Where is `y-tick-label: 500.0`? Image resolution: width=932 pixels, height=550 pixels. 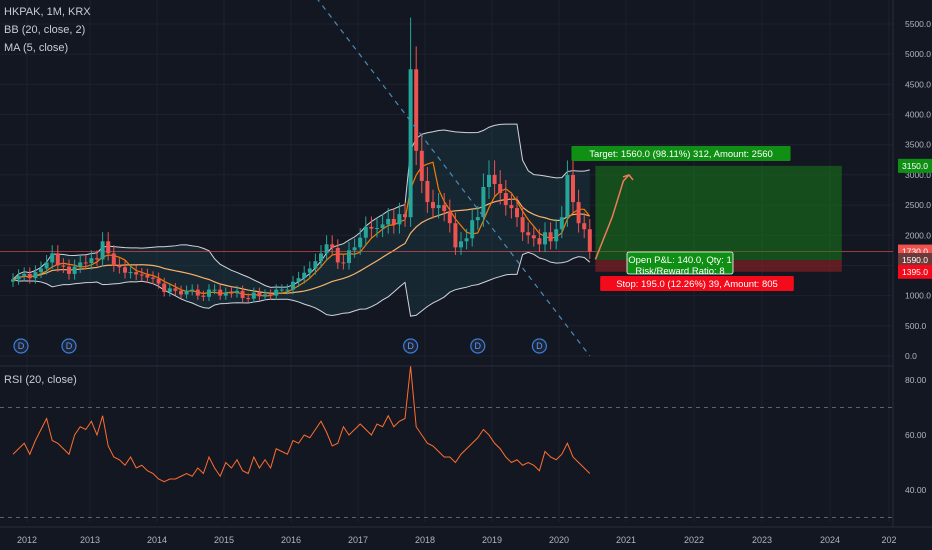
y-tick-label: 500.0 is located at coordinates (916, 326).